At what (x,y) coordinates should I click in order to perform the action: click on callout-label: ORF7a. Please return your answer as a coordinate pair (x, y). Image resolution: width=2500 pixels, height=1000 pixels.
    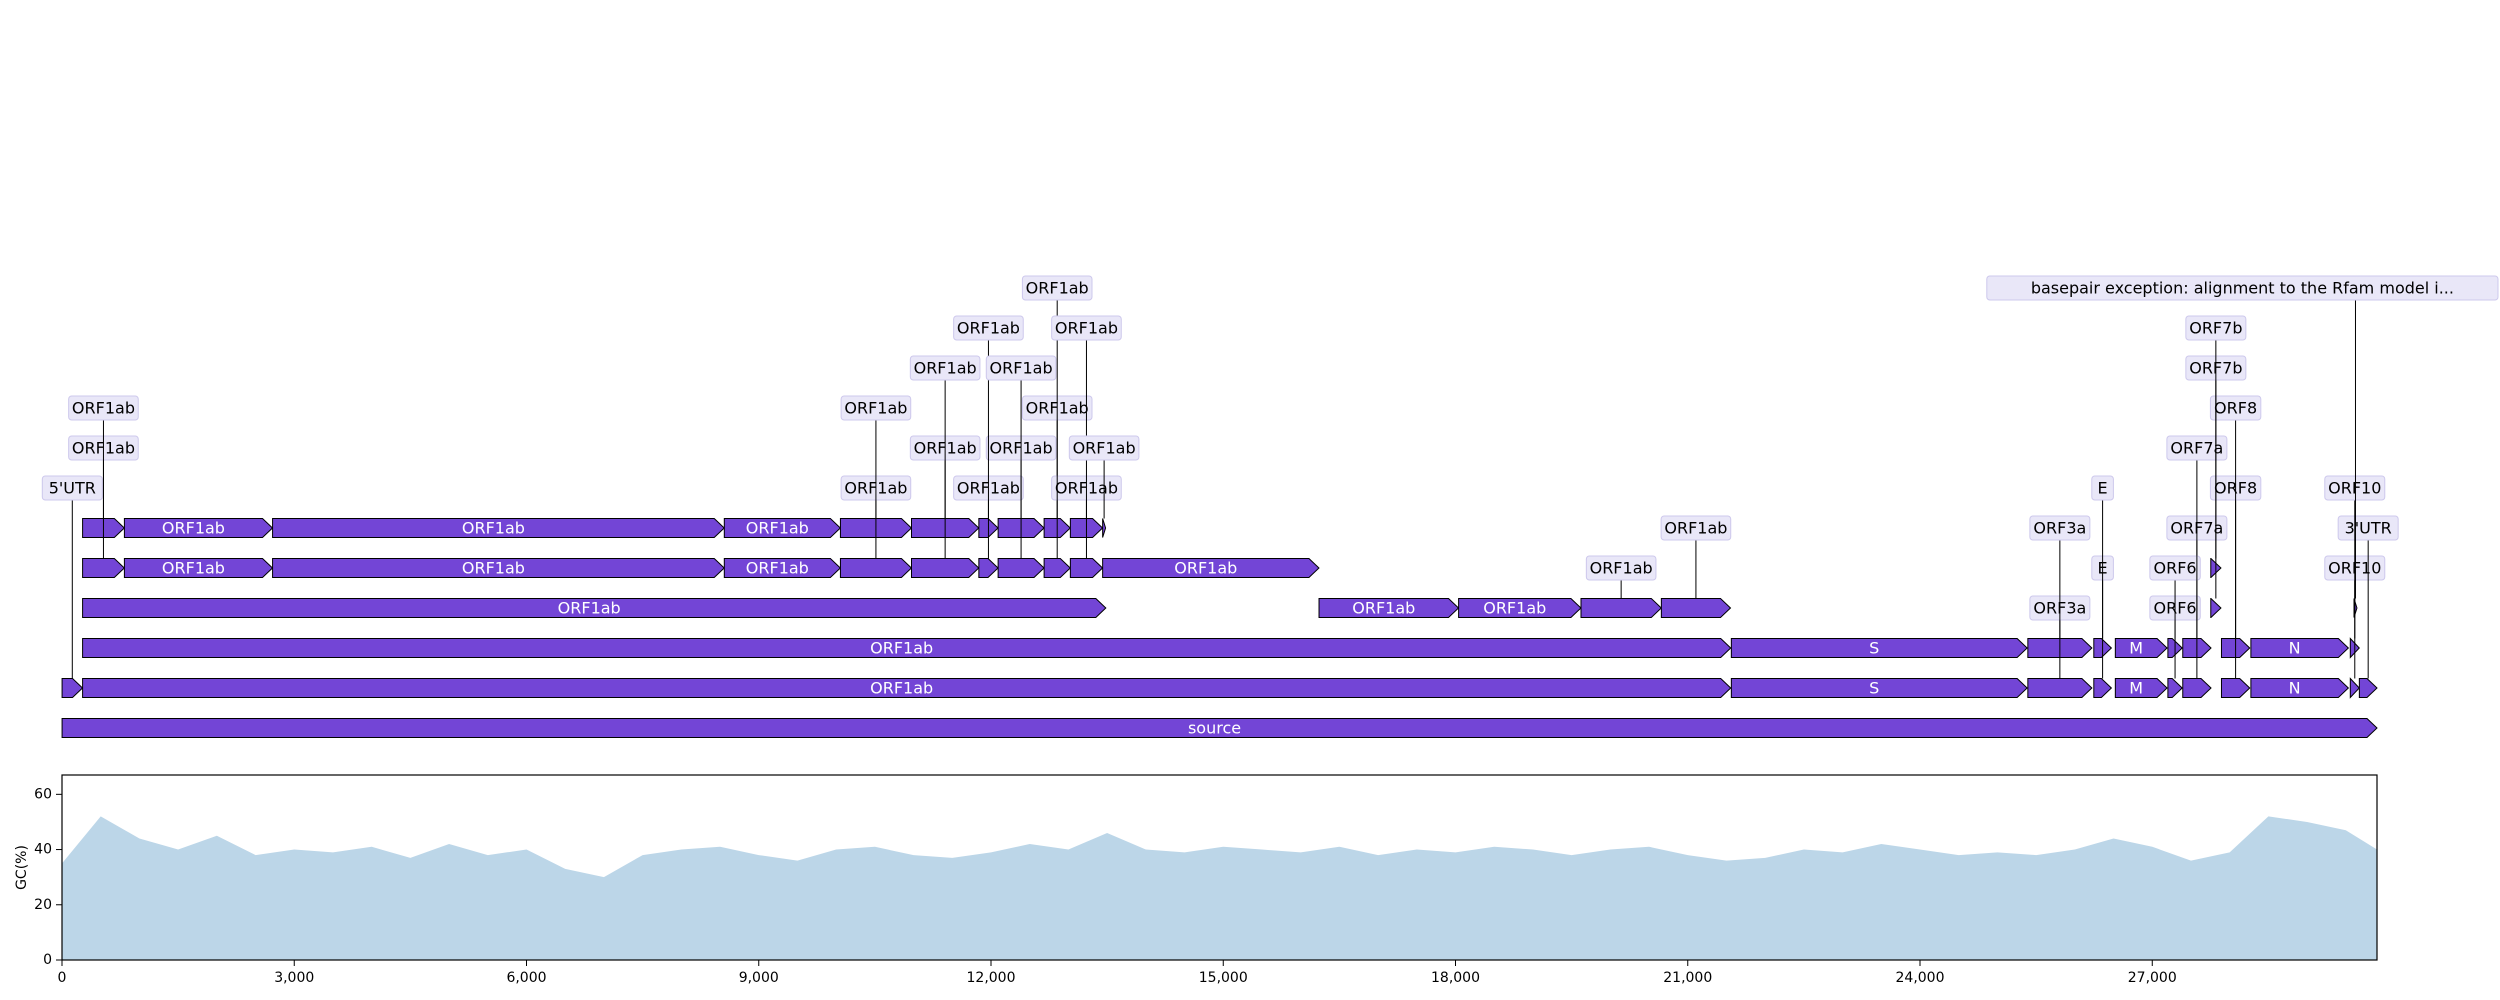
    Looking at the image, I should click on (2196, 448).